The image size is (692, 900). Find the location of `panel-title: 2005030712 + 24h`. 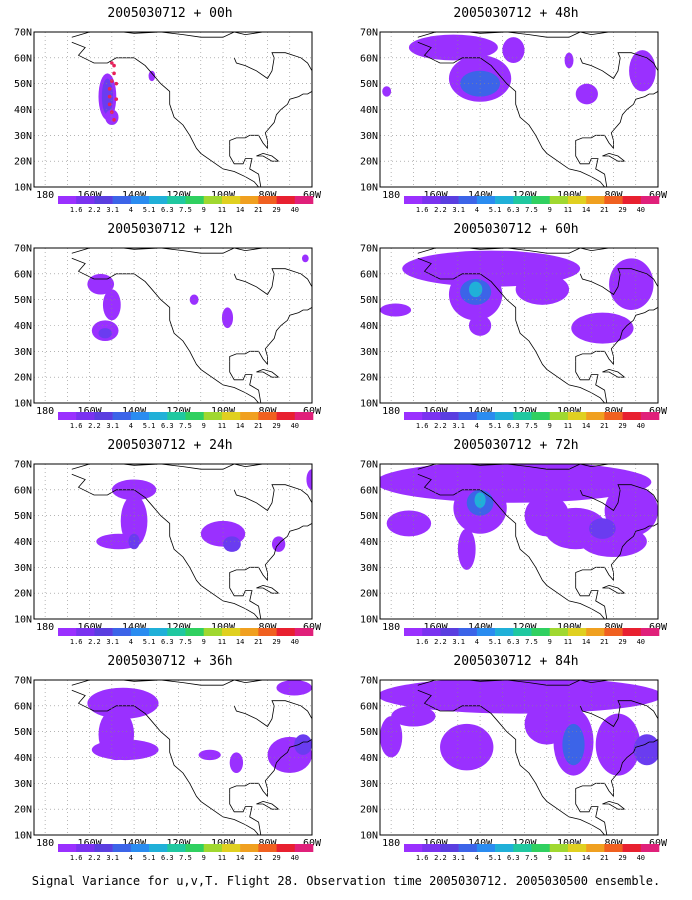

panel-title: 2005030712 + 24h is located at coordinates (170, 445).